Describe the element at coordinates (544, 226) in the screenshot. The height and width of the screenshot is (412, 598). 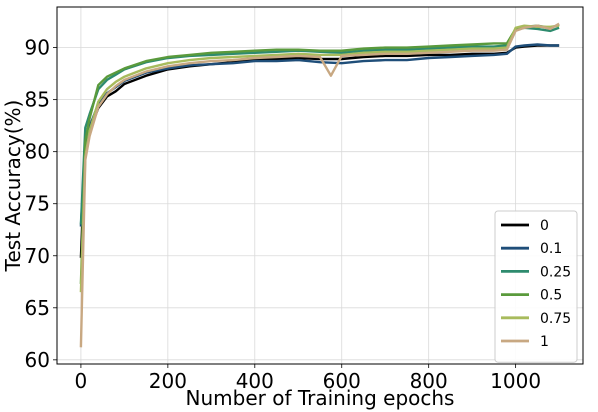
I see `legend-label: 0` at that location.